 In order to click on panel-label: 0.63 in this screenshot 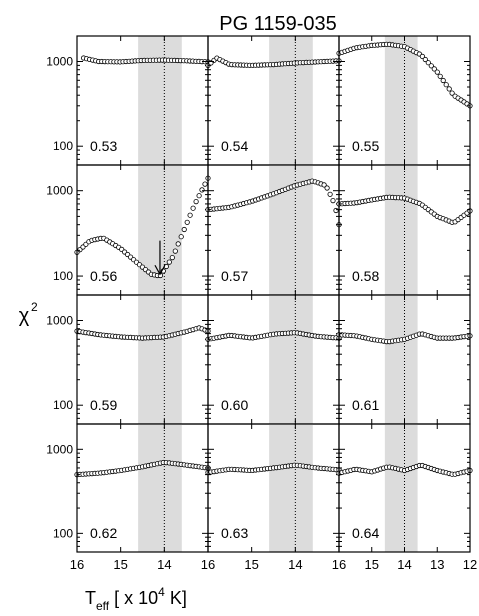, I will do `click(234, 533)`.